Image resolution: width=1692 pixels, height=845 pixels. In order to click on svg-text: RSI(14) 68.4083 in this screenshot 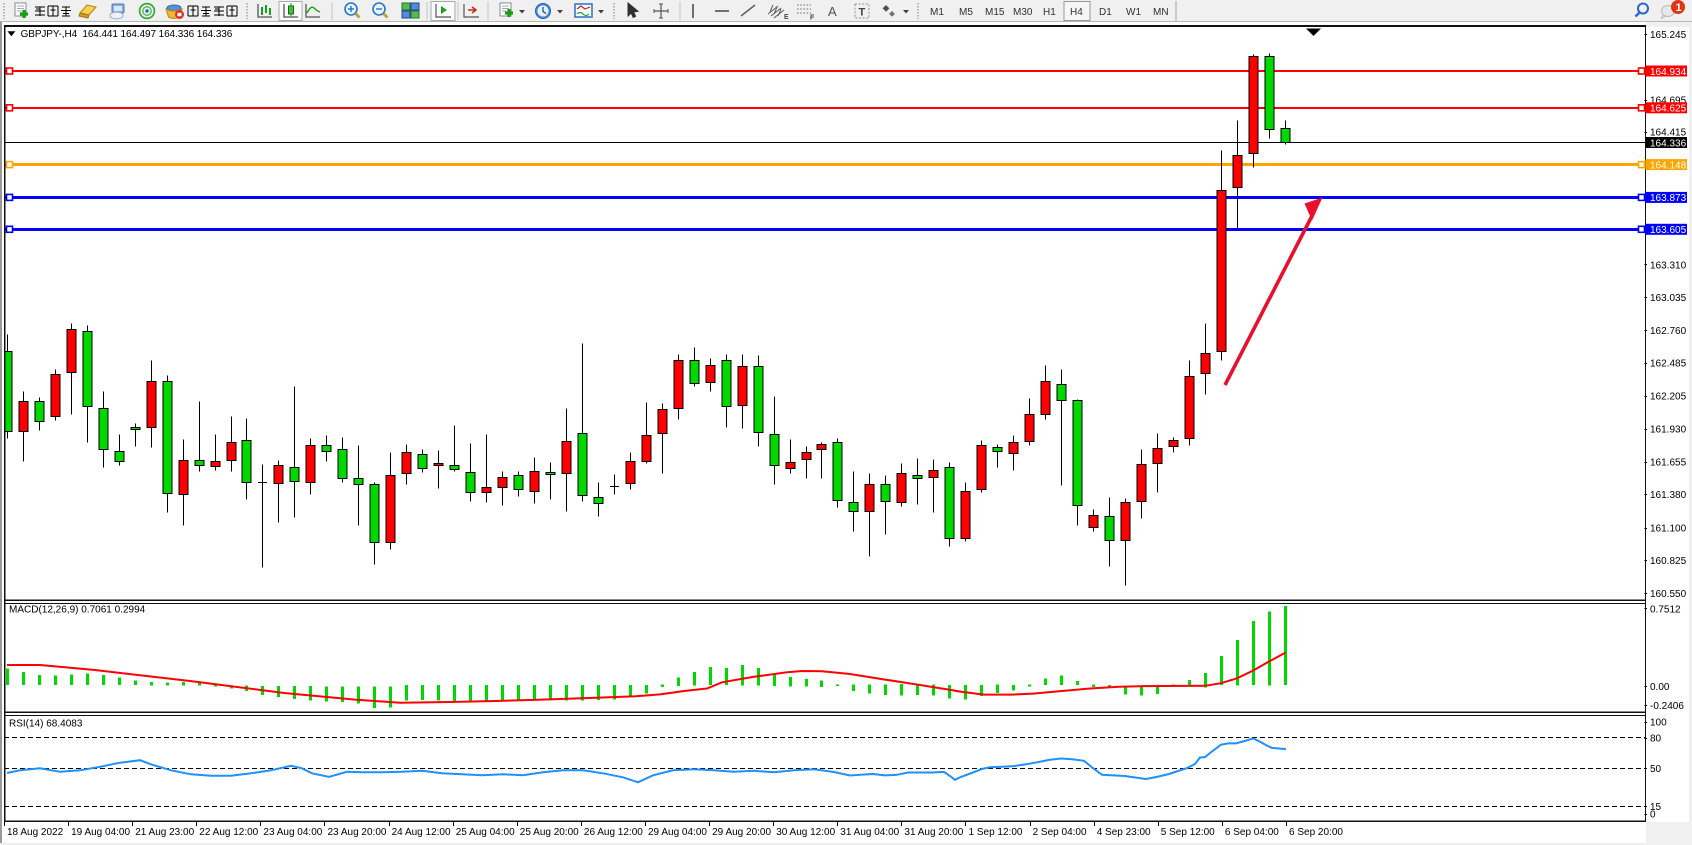, I will do `click(46, 724)`.